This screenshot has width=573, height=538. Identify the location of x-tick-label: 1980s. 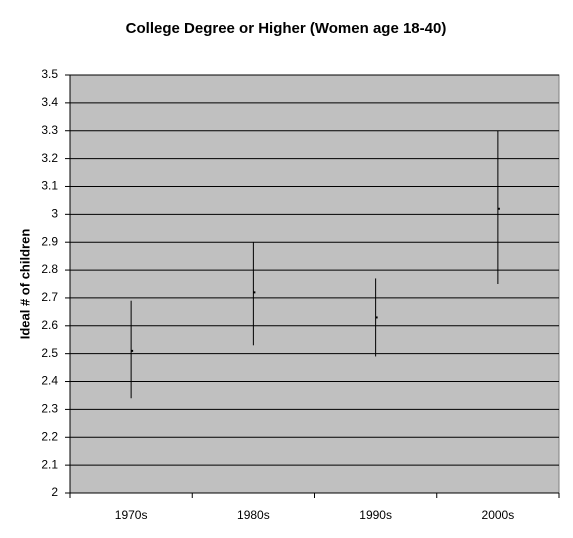
(253, 515).